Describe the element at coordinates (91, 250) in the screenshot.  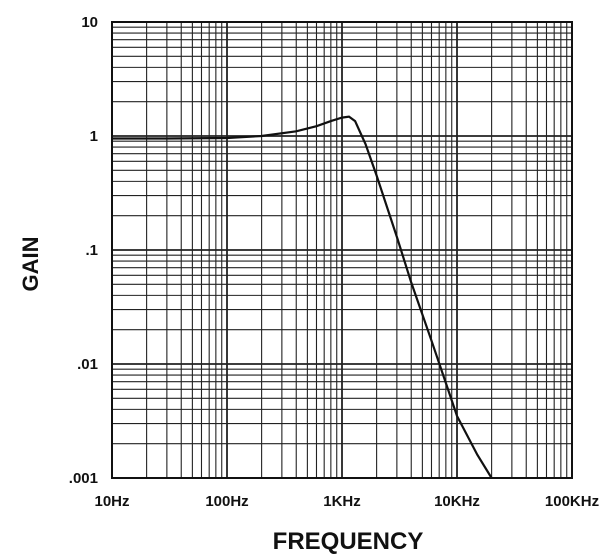
I see `y-tick-label: .1` at that location.